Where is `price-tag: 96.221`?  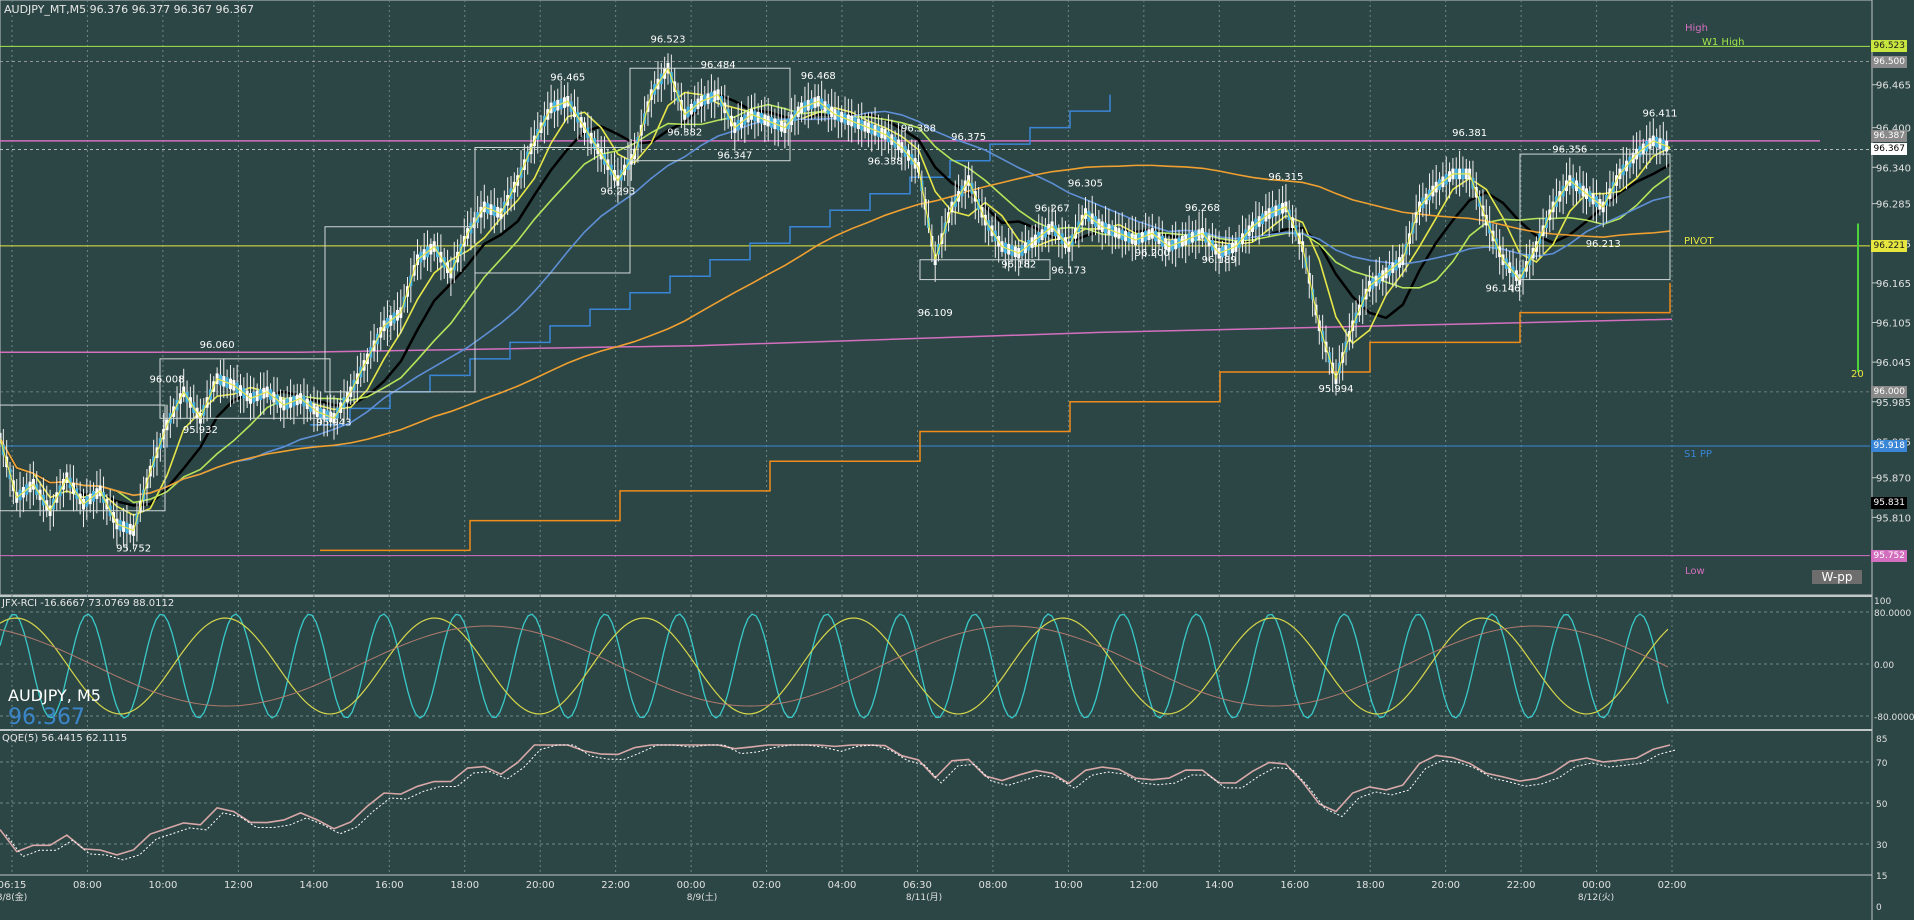
price-tag: 96.221 is located at coordinates (1889, 245).